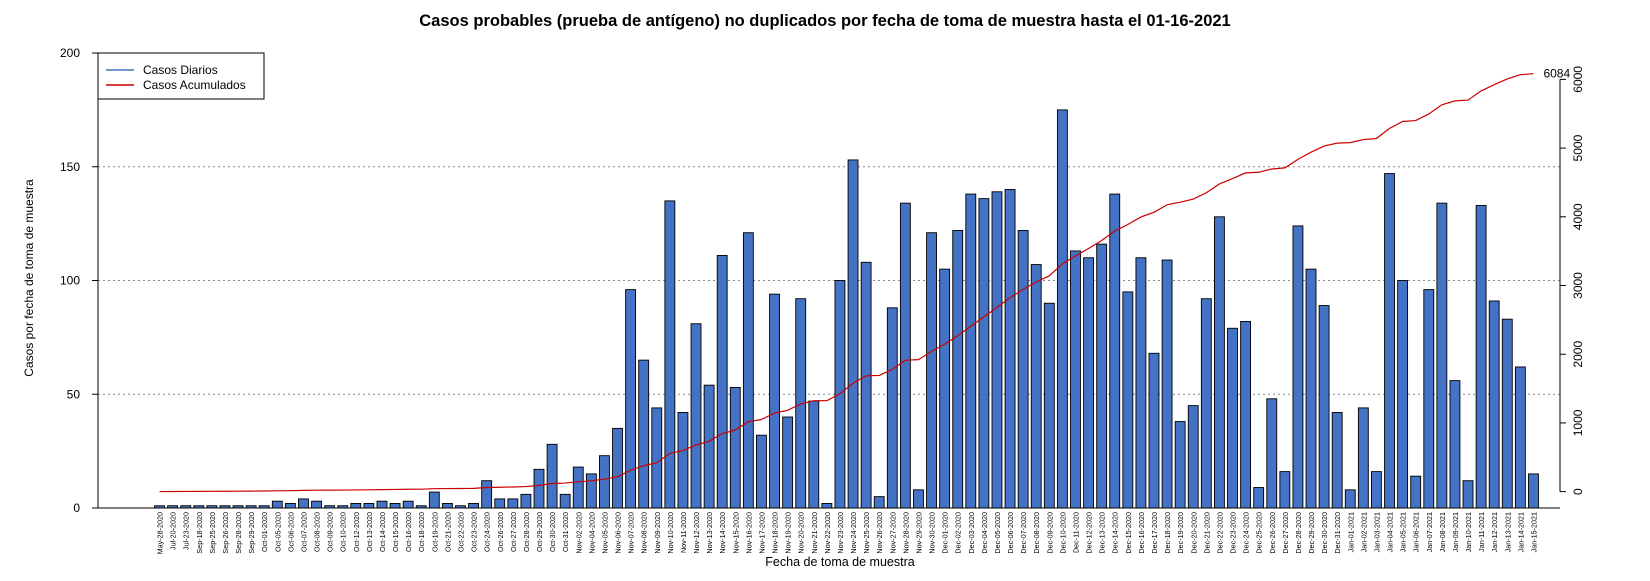  I want to click on x-tick-label: Dec-31-2020, so click(1337, 533).